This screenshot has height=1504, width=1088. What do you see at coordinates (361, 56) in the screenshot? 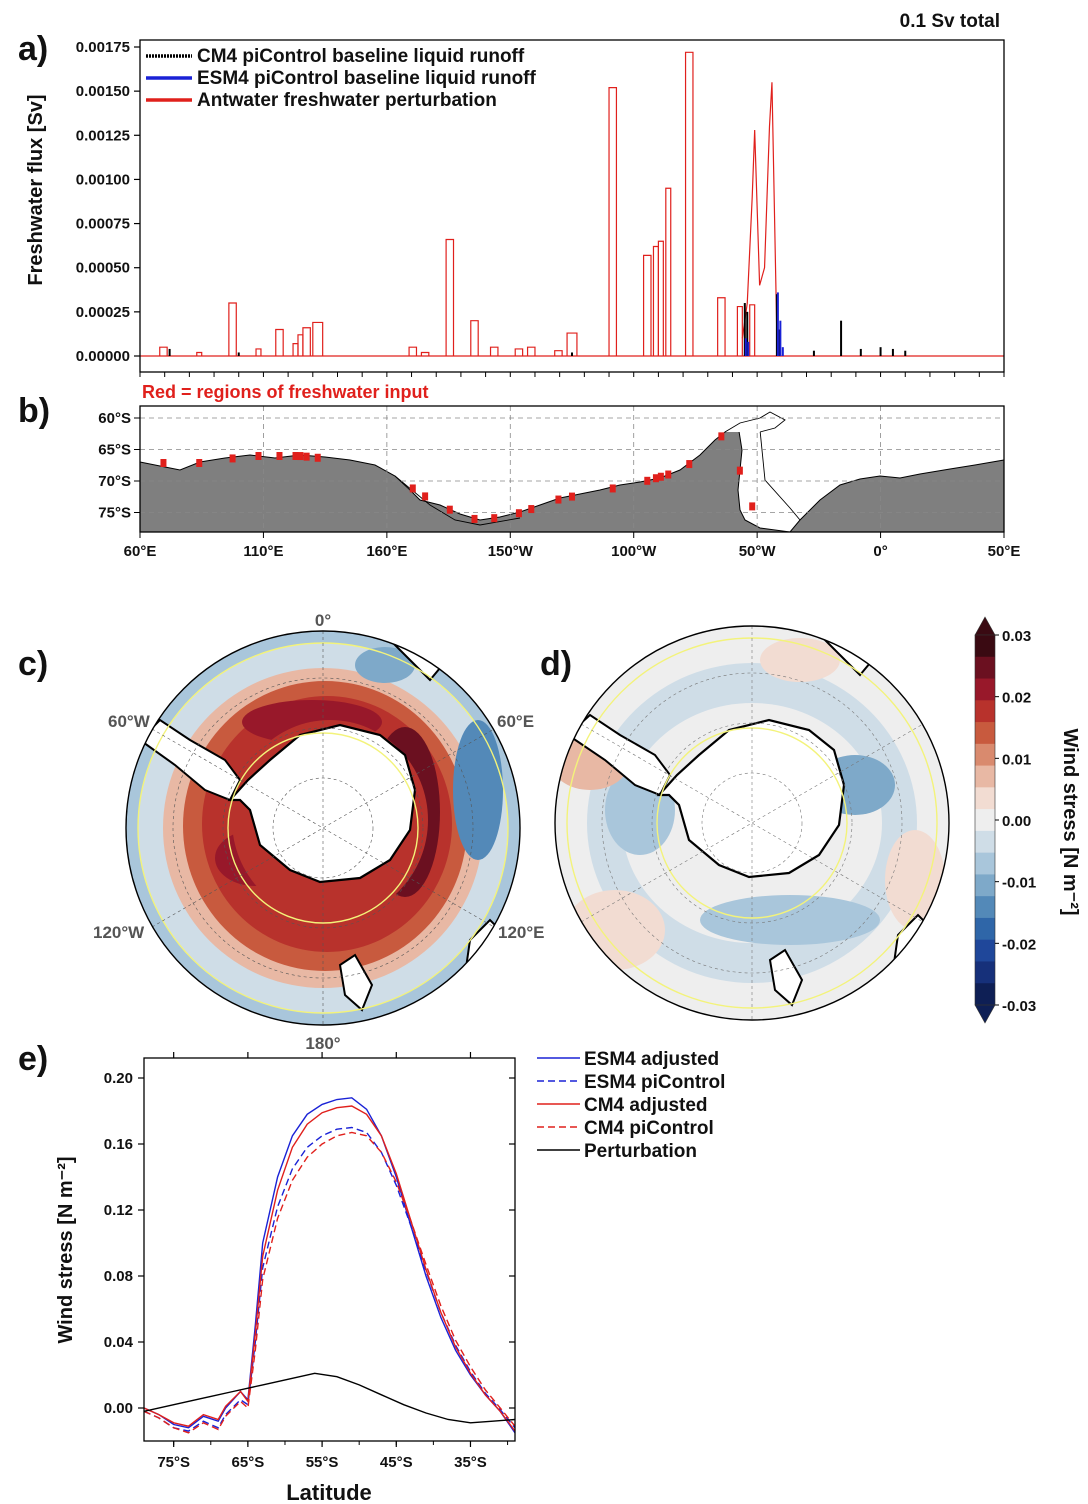
I see `a-legend-label-0: CM4 piControl baseline liquid runoff` at bounding box center [361, 56].